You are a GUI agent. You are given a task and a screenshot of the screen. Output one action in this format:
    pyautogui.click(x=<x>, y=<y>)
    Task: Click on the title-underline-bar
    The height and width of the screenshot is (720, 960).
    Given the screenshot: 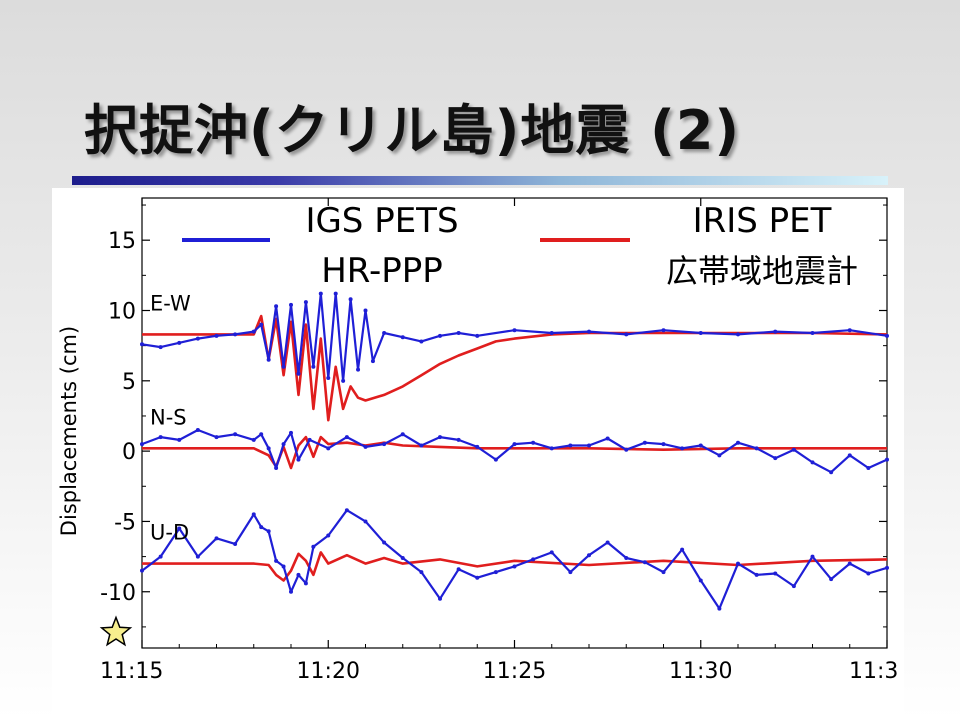 What is the action you would take?
    pyautogui.click(x=480, y=180)
    